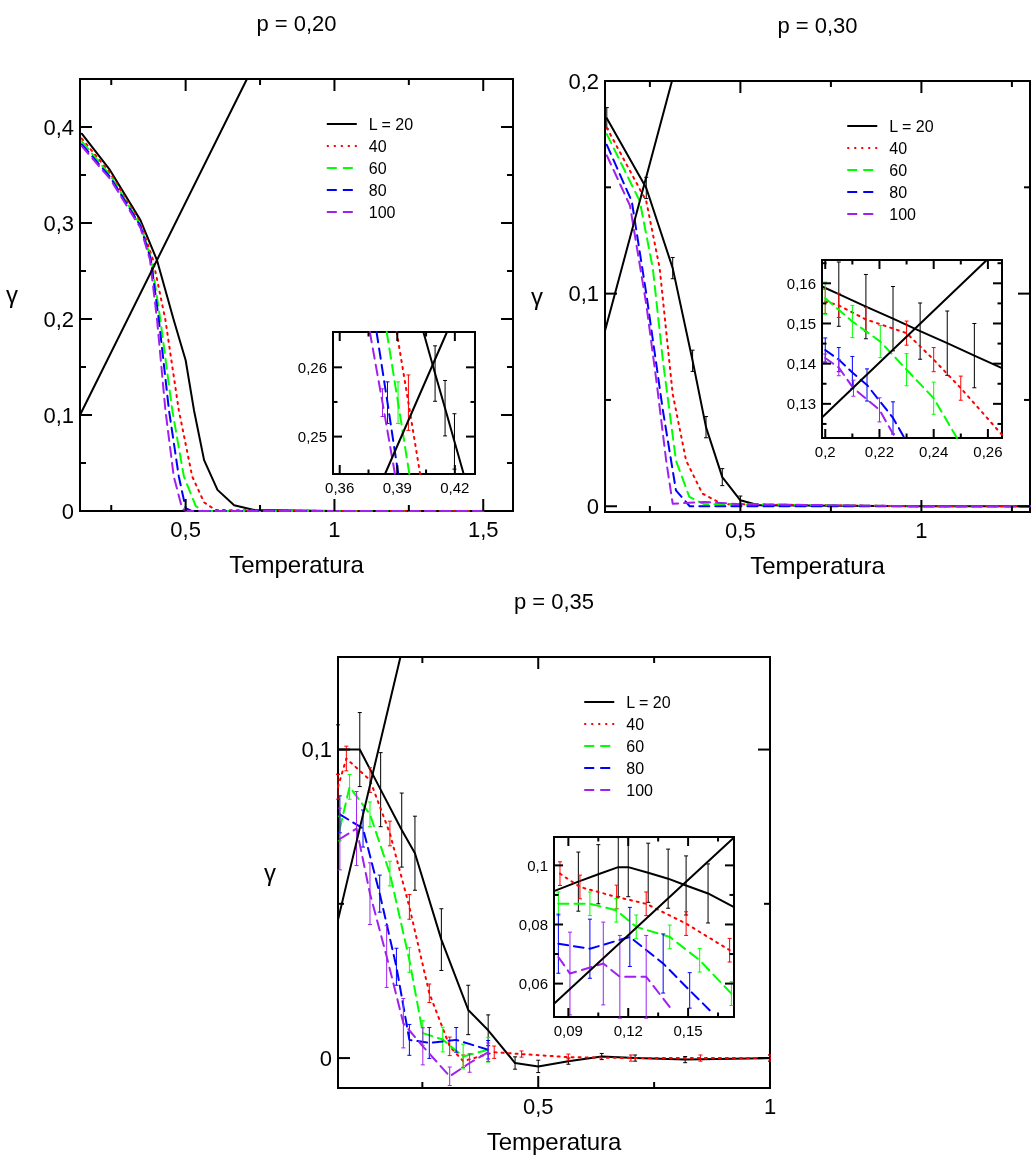 The image size is (1036, 1160). Describe the element at coordinates (483, 529) in the screenshot. I see `x-tick-label: 1,5` at that location.